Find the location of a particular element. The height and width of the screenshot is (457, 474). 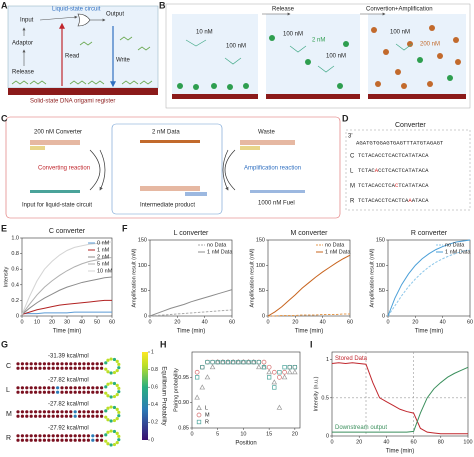

y-tick-label: 1.0 is located at coordinates (15, 238).